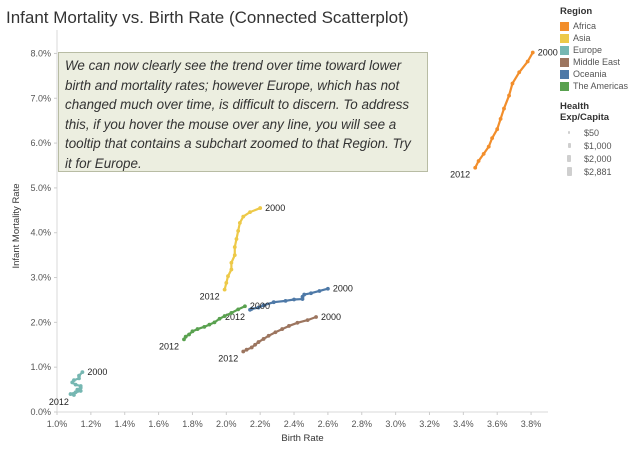  I want to click on legend-item: Oceania, so click(600, 74).